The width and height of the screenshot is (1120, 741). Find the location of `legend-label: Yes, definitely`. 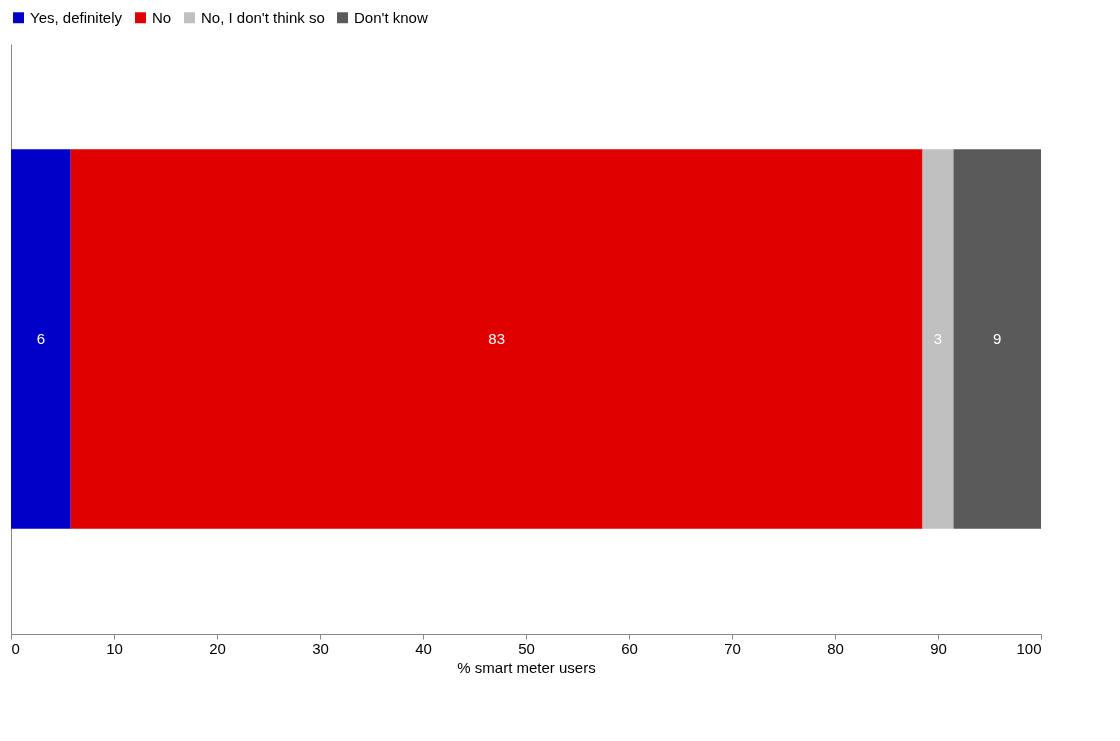

legend-label: Yes, definitely is located at coordinates (76, 17).